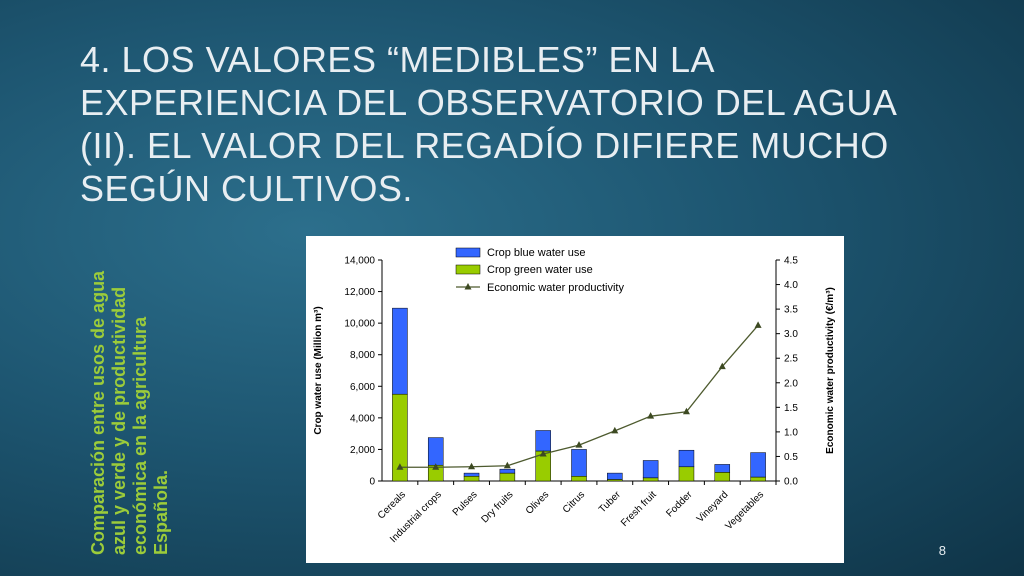  I want to click on y2-tick-label: 4.5, so click(791, 261).